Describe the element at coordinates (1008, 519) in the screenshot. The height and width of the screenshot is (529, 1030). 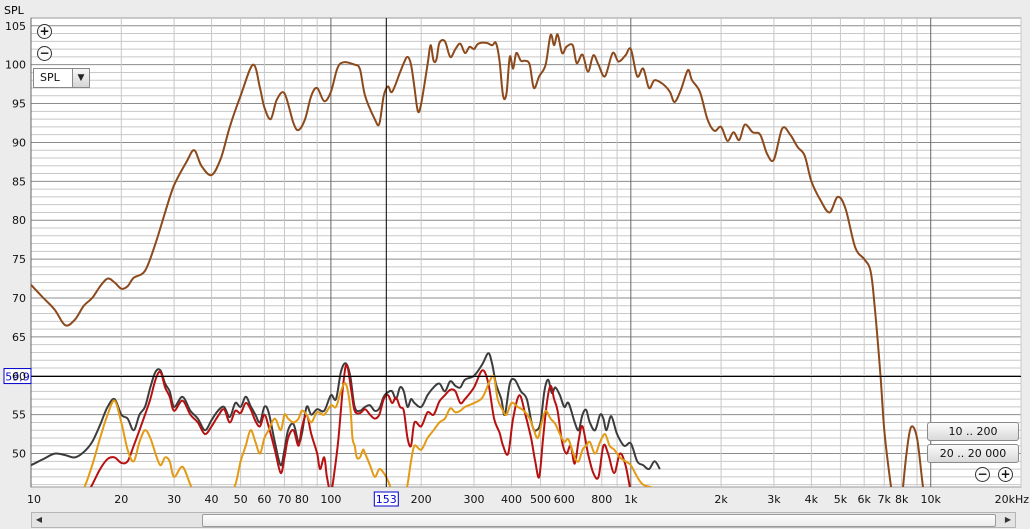
I see `scroll-right-icon: ▶` at that location.